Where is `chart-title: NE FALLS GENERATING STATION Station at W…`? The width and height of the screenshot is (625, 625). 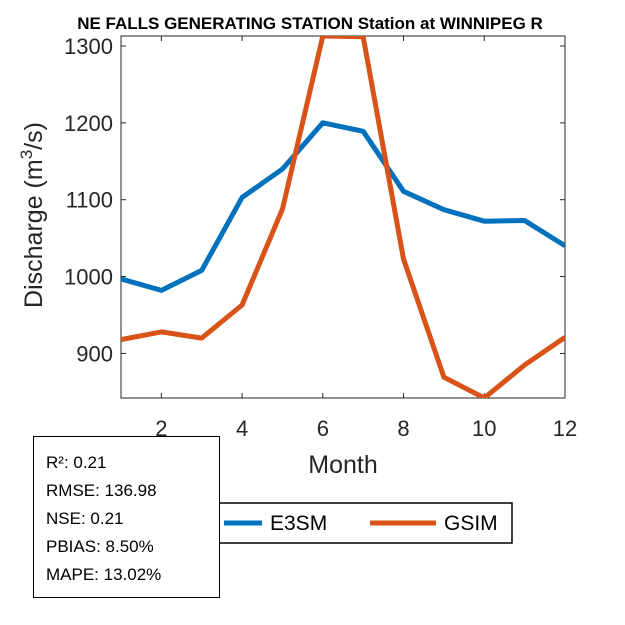 chart-title: NE FALLS GENERATING STATION Station at W… is located at coordinates (310, 23).